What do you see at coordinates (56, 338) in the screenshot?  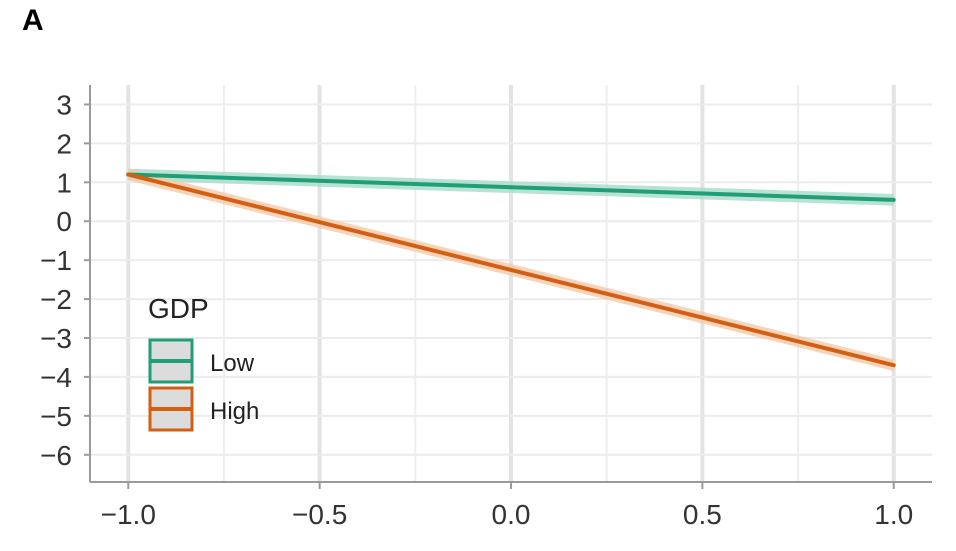 I see `y-tick-label: −3` at bounding box center [56, 338].